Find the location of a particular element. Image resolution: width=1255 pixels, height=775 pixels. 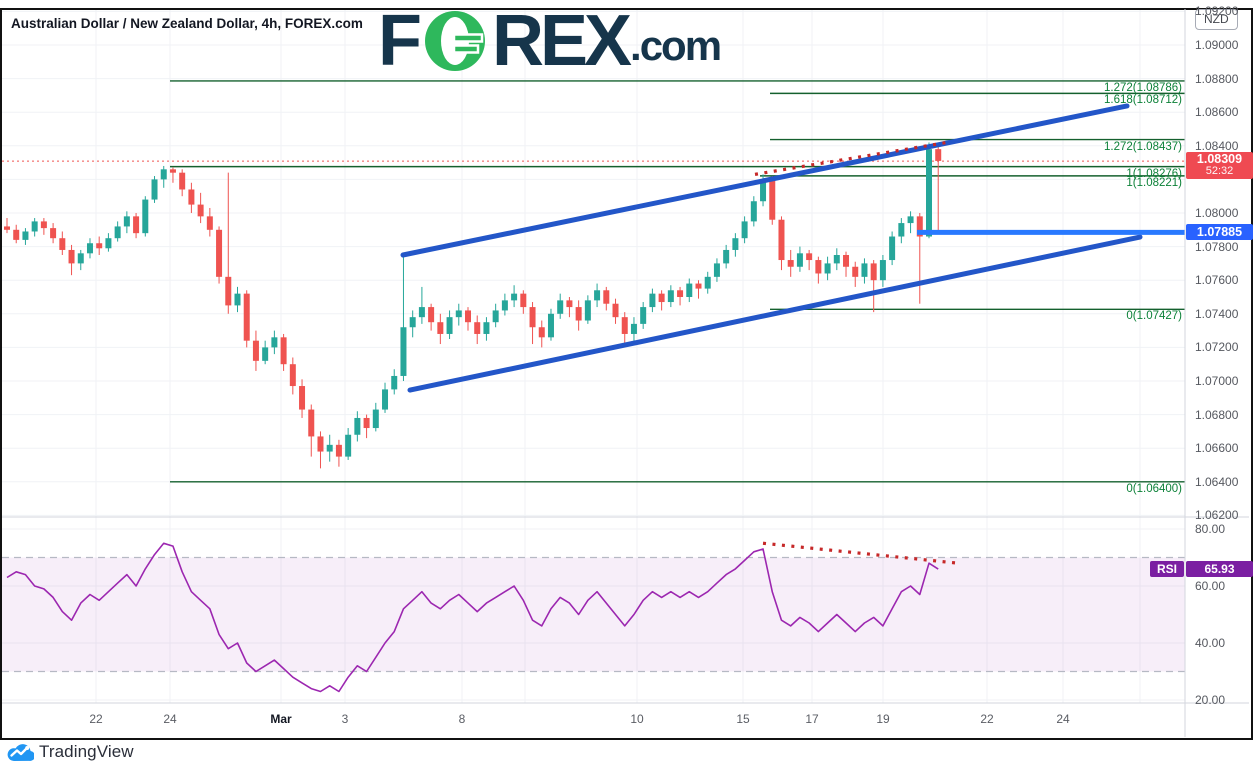

watermark-letter-f: F is located at coordinates (400, 41).